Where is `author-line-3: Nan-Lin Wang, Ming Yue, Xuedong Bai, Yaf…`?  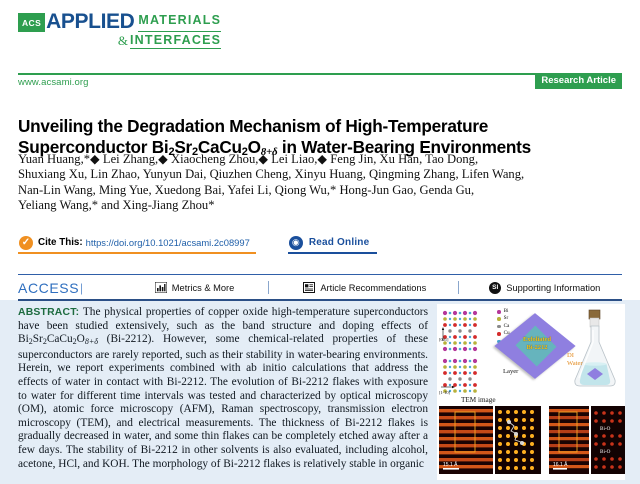
author-line-3: Nan-Lin Wang, Ming Yue, Xuedong Bai, Yaf… is located at coordinates (246, 189).